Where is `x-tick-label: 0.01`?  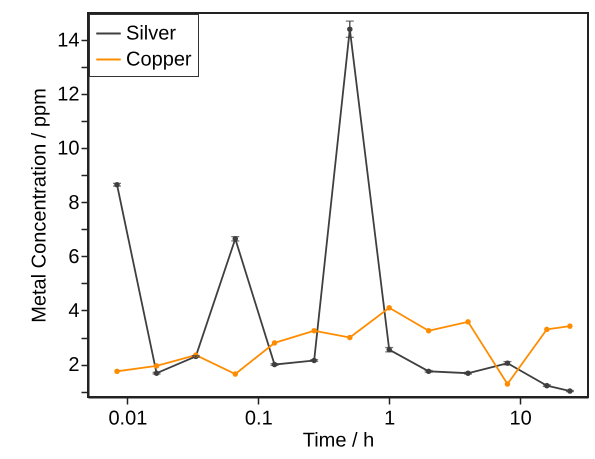
x-tick-label: 0.01 is located at coordinates (128, 419).